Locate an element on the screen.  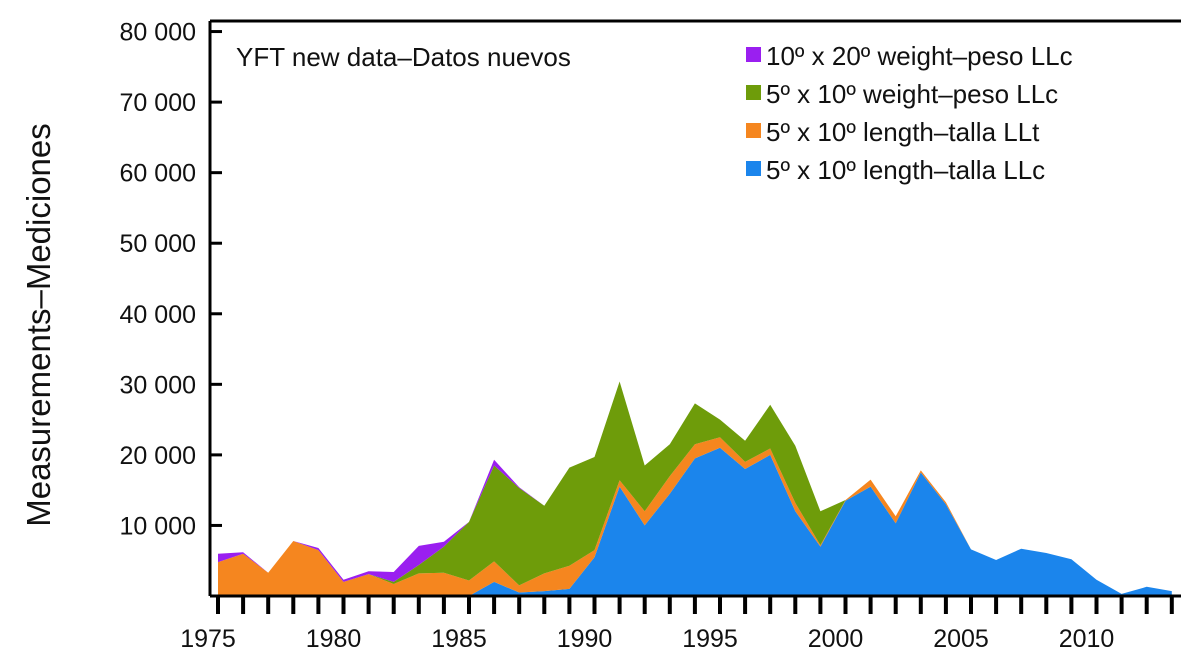
x-tick-label: 1980 is located at coordinates (334, 639).